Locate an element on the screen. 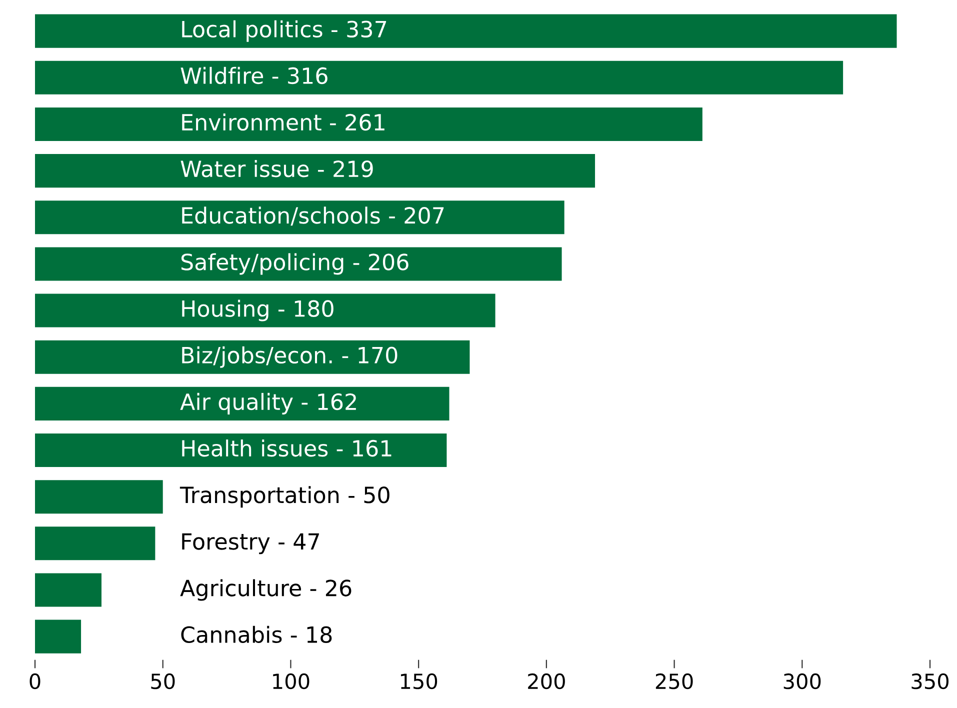 The image size is (957, 708). y-tick-label: Agriculture - 26 is located at coordinates (266, 590).